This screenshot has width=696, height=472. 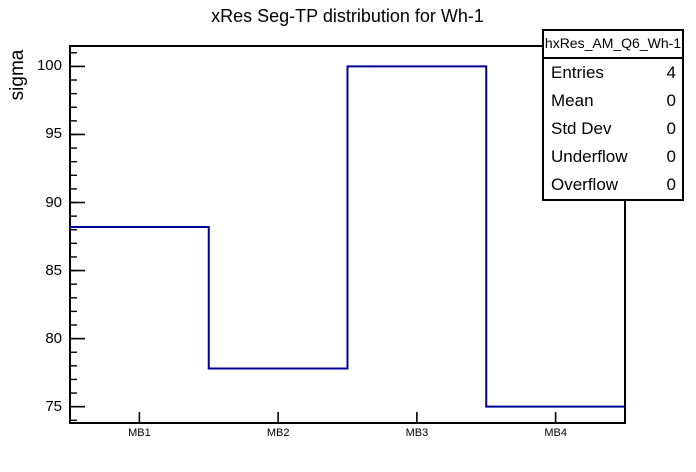 I want to click on x-tick-label: MB4, so click(x=555, y=433).